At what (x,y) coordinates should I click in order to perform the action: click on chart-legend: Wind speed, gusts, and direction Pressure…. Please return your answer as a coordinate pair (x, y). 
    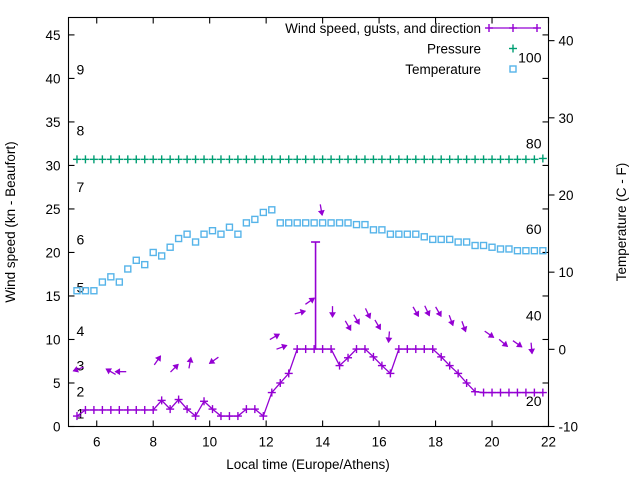
    Looking at the image, I should click on (413, 49).